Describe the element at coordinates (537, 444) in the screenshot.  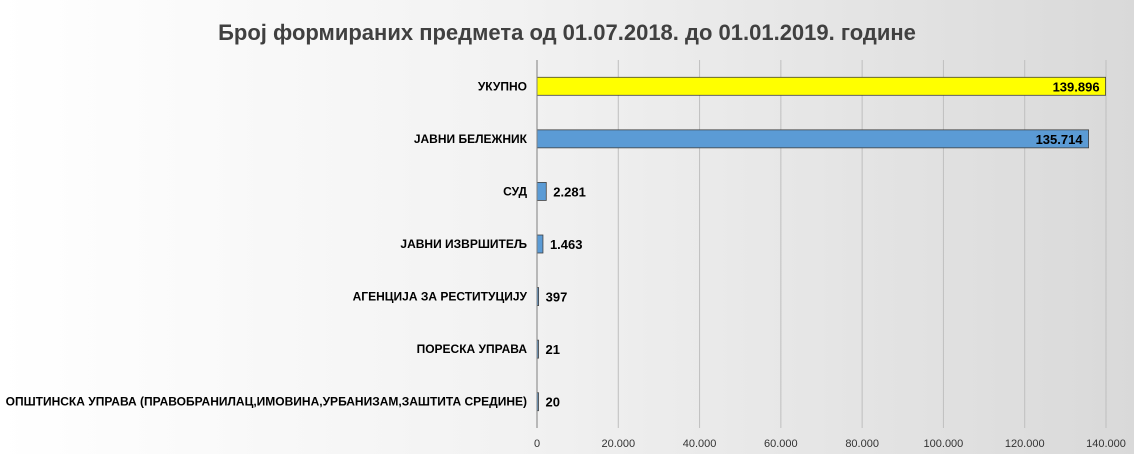
I see `x-tick-label: 0` at that location.